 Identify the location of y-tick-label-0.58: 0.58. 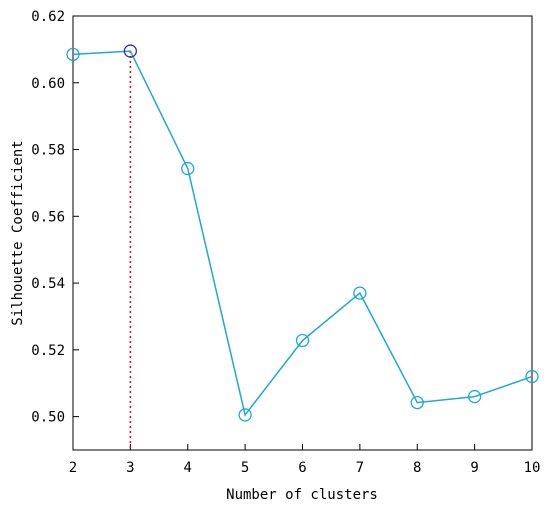
(48, 151).